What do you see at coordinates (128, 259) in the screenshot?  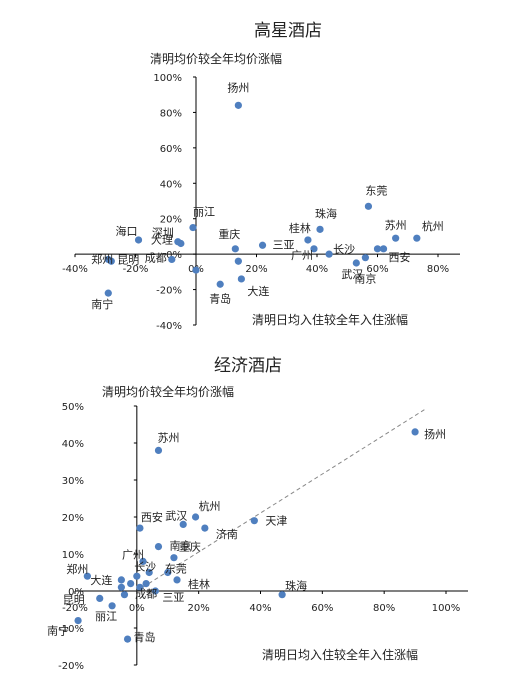 I see `chart1-point-label: 昆明` at bounding box center [128, 259].